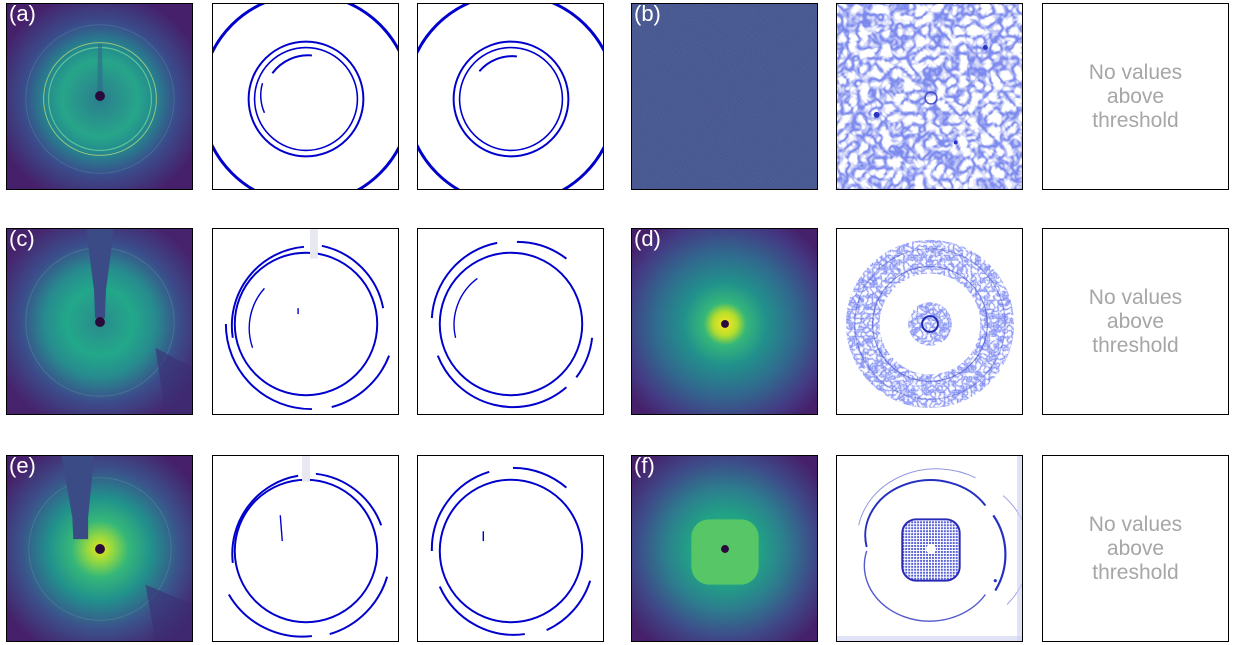  I want to click on ring-mask-a1, so click(305, 96).